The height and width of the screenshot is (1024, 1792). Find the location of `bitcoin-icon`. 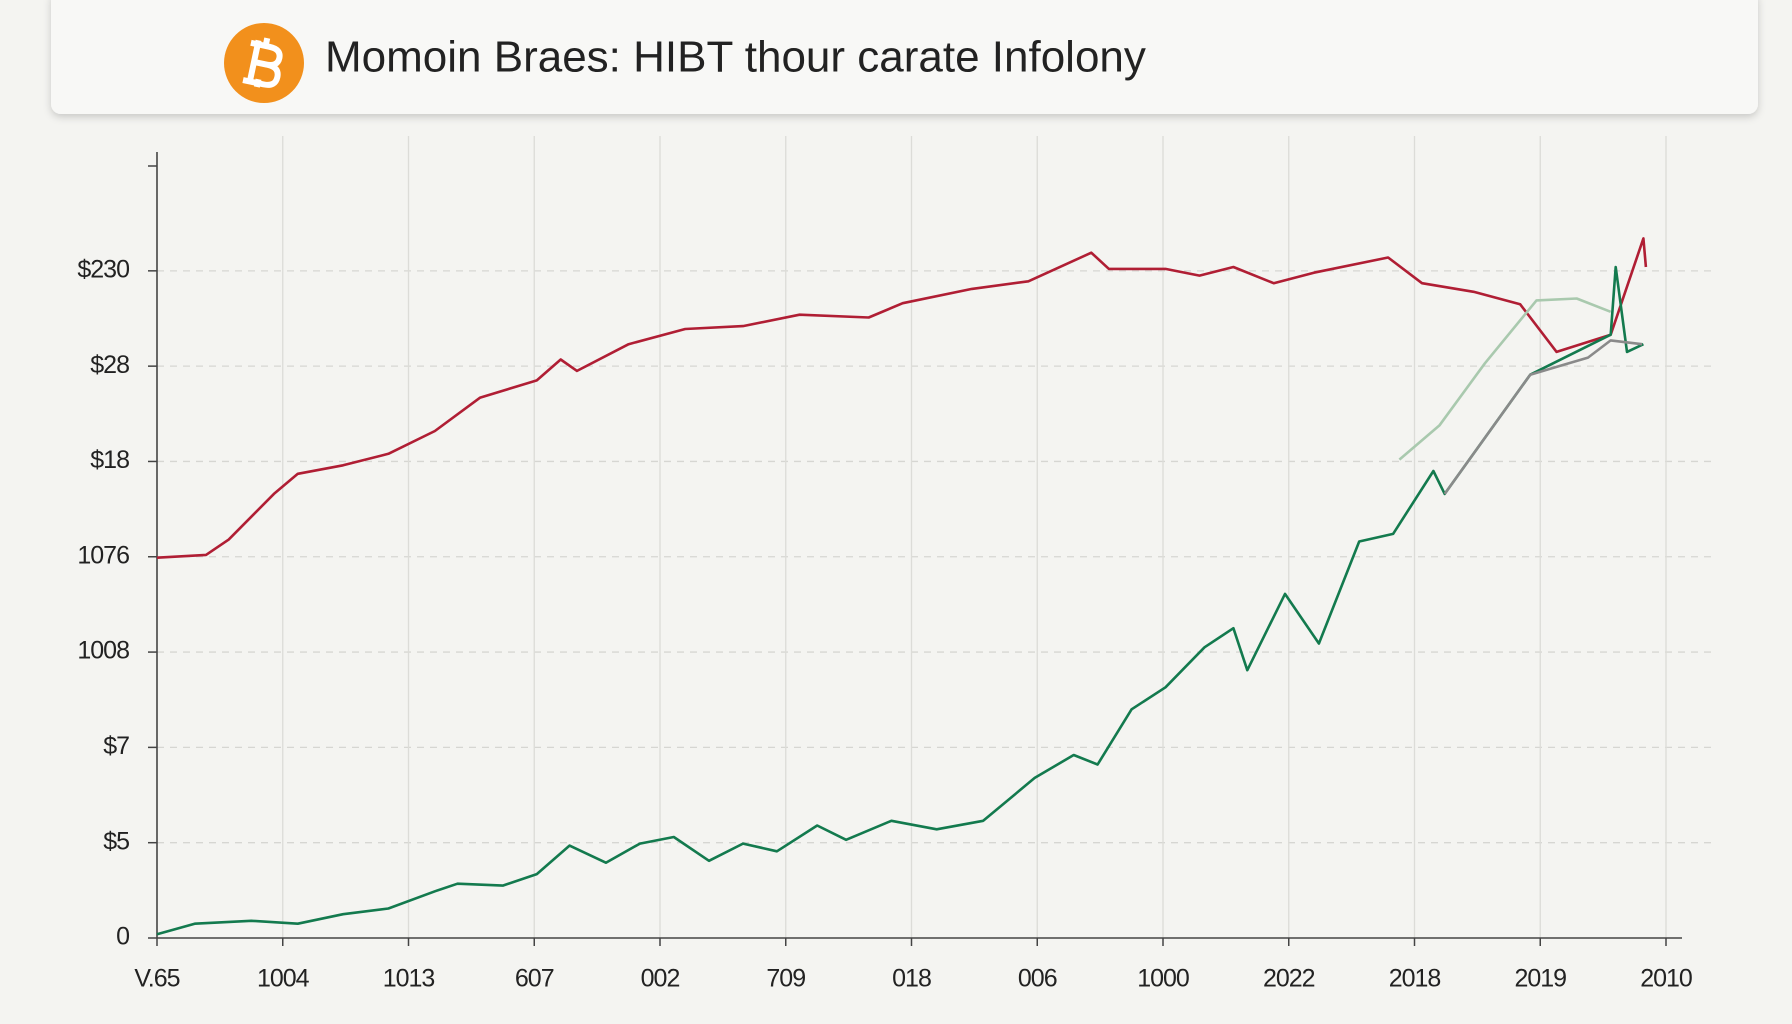

bitcoin-icon is located at coordinates (264, 63).